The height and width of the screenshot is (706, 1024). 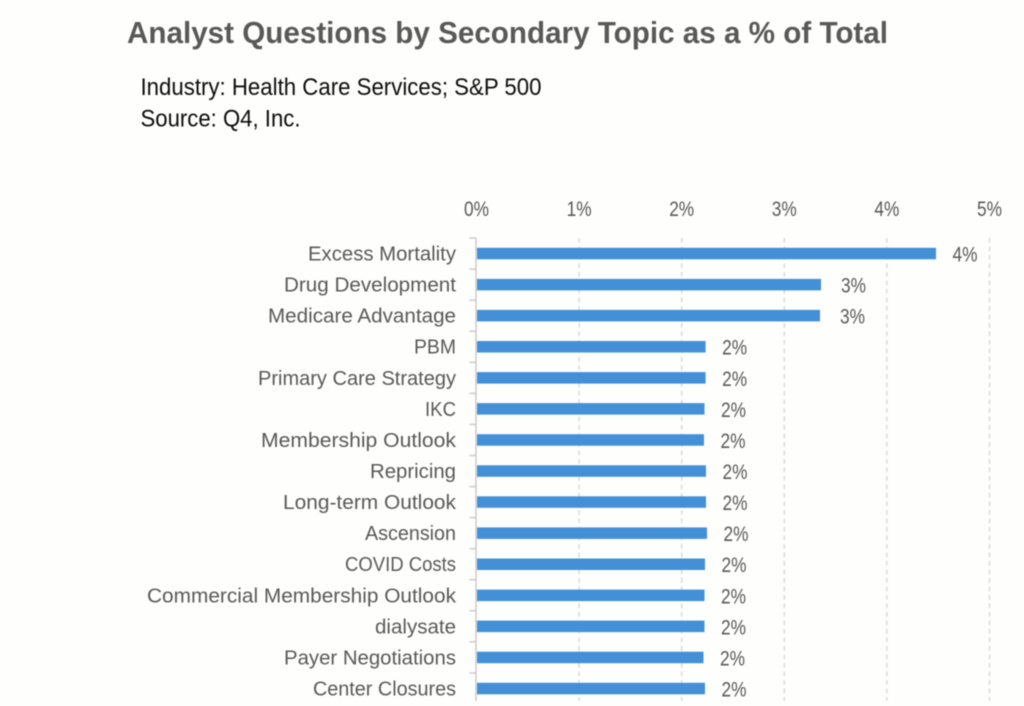 I want to click on svg-text: Primary Care Strategy, so click(x=357, y=379).